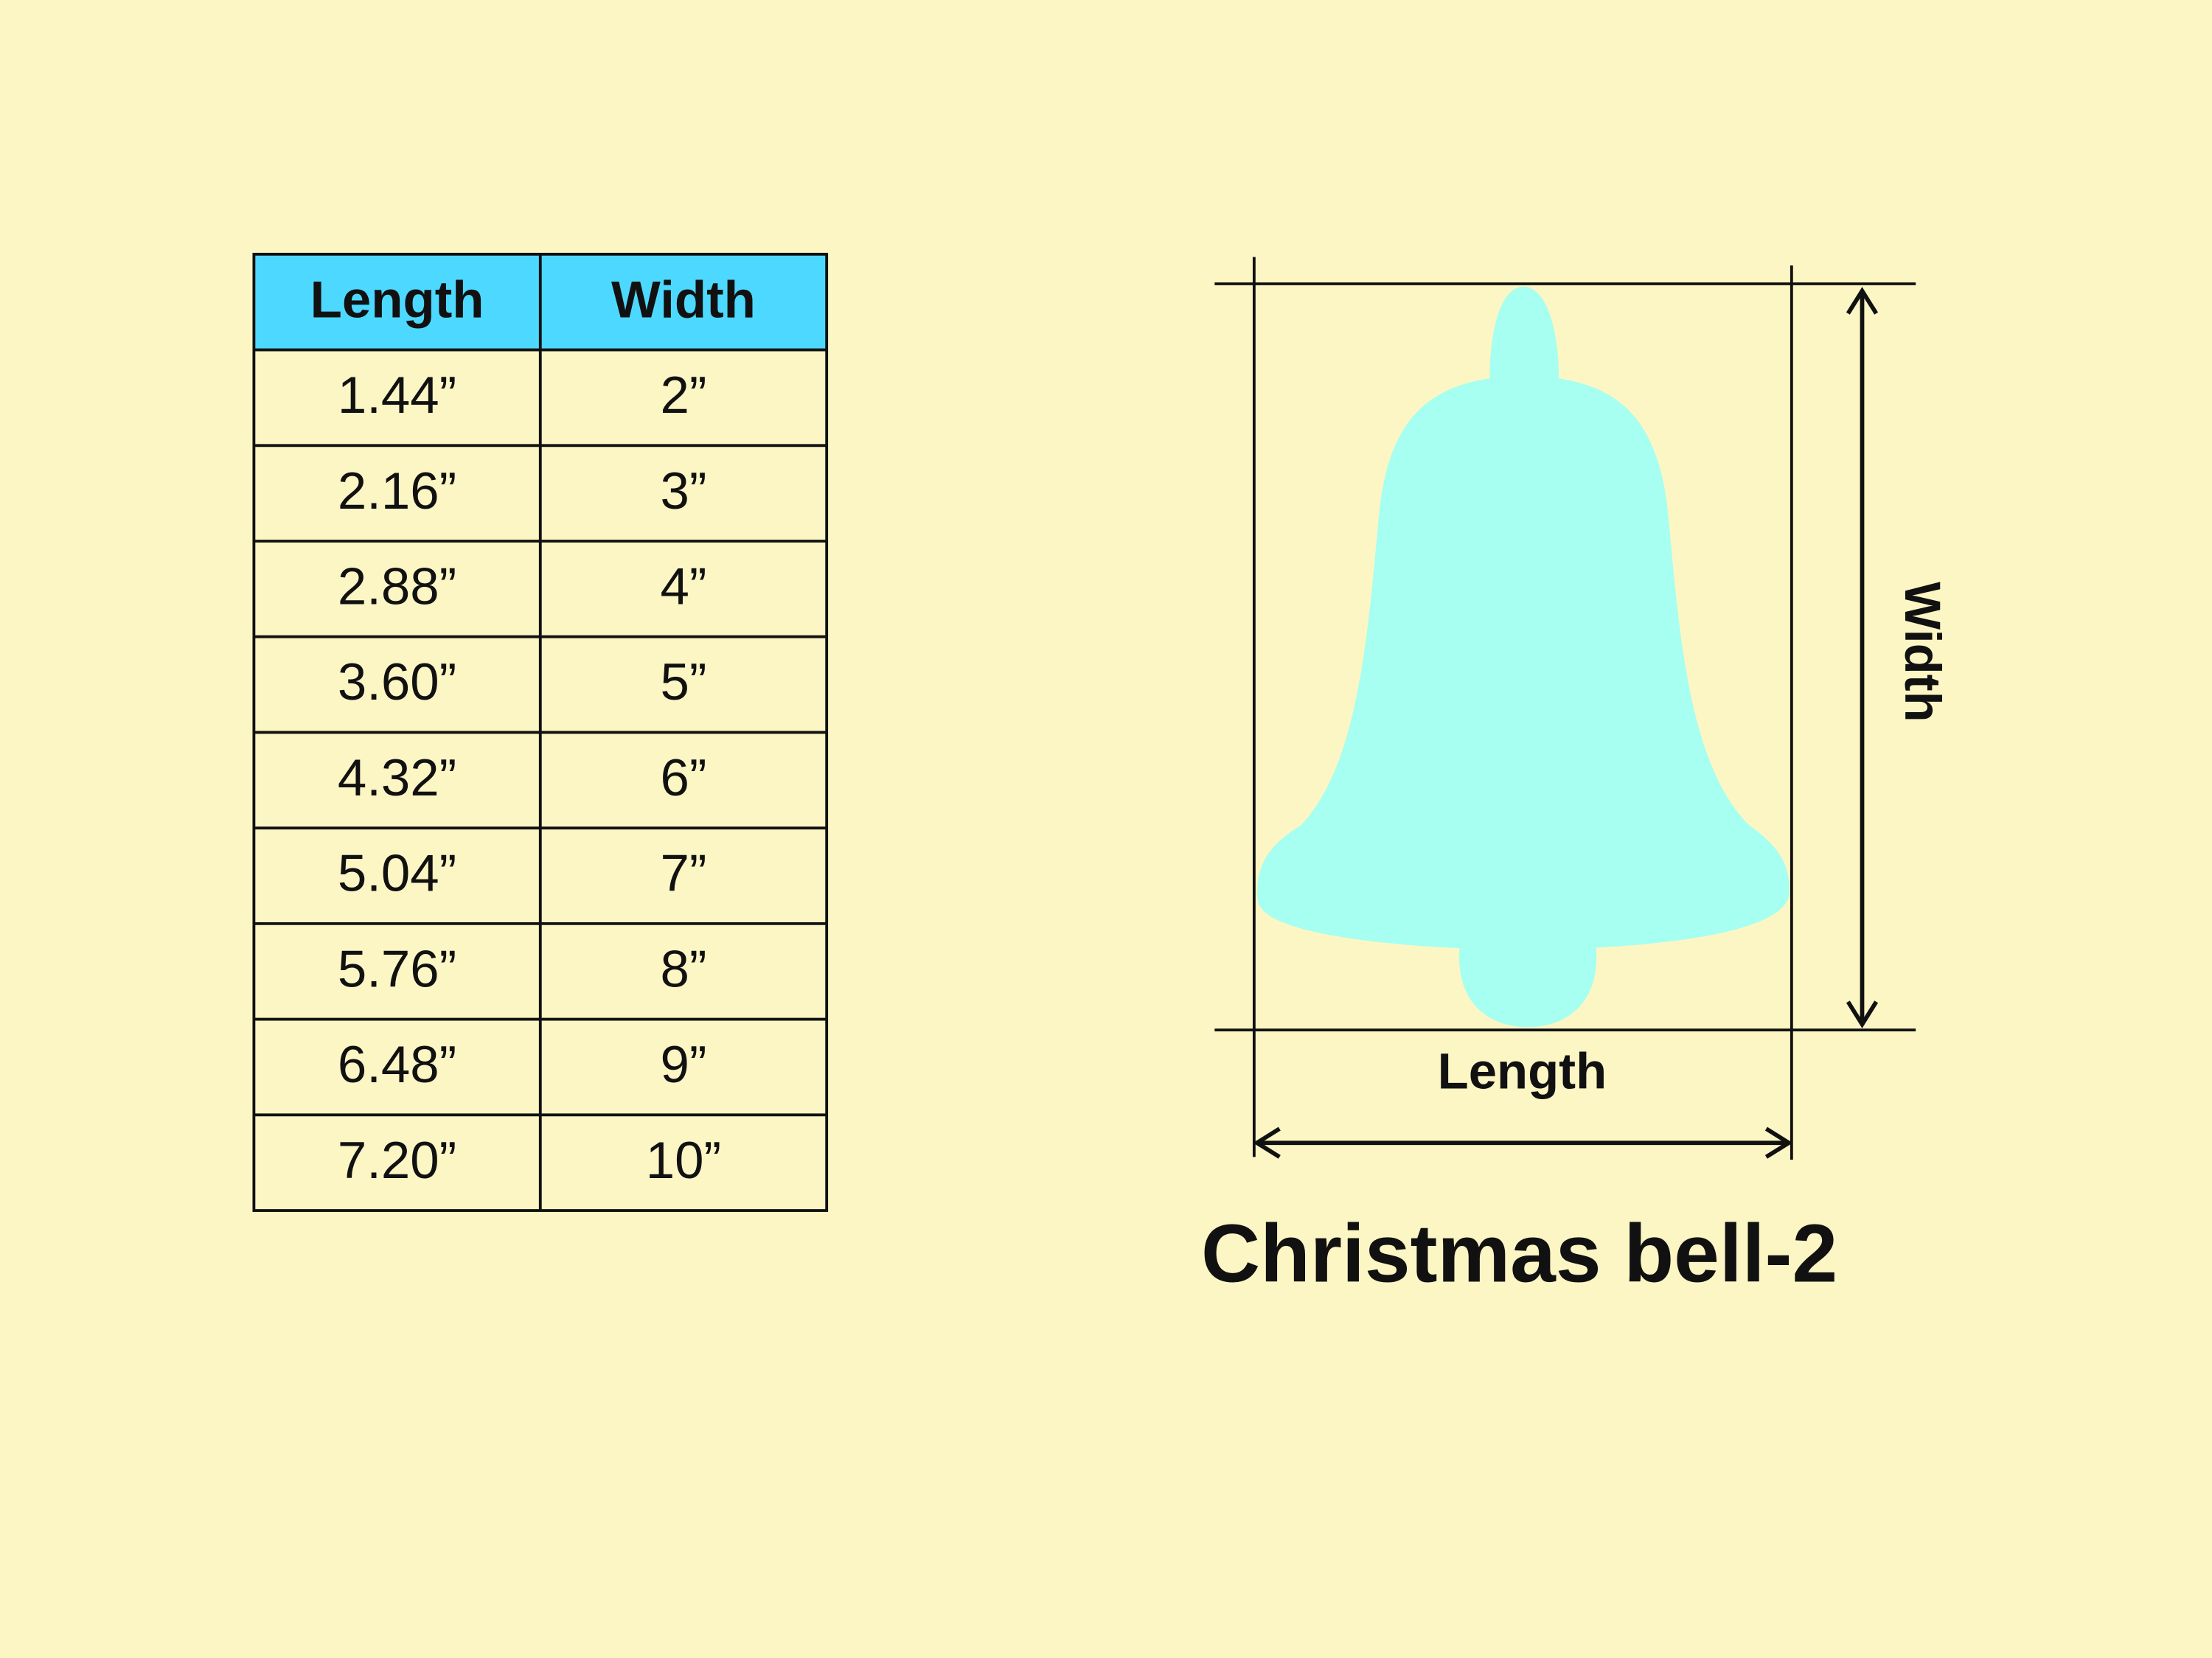  I want to click on table-cell: 4.32”, so click(397, 778).